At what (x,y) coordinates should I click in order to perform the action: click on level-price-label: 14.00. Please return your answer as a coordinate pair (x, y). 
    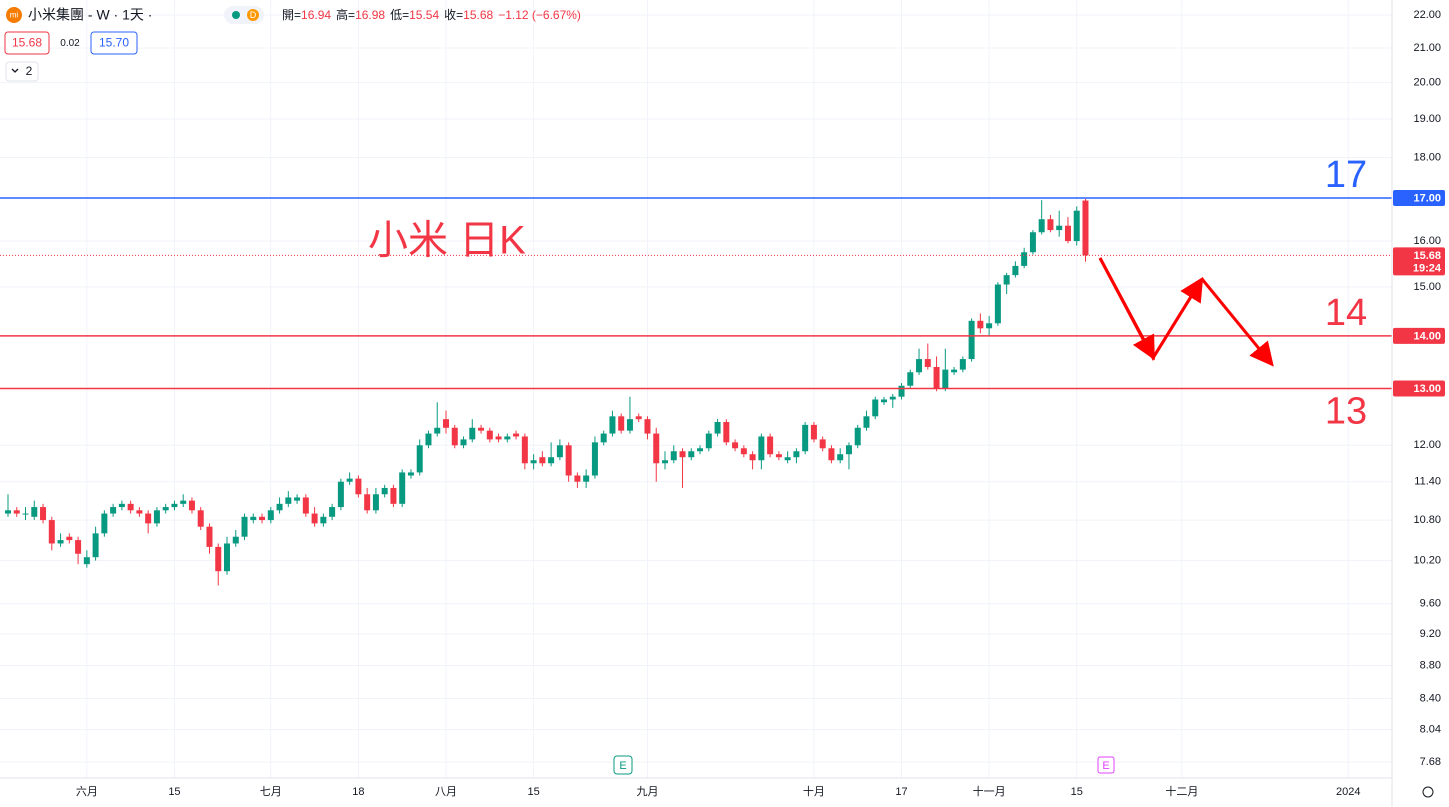
    Looking at the image, I should click on (1427, 336).